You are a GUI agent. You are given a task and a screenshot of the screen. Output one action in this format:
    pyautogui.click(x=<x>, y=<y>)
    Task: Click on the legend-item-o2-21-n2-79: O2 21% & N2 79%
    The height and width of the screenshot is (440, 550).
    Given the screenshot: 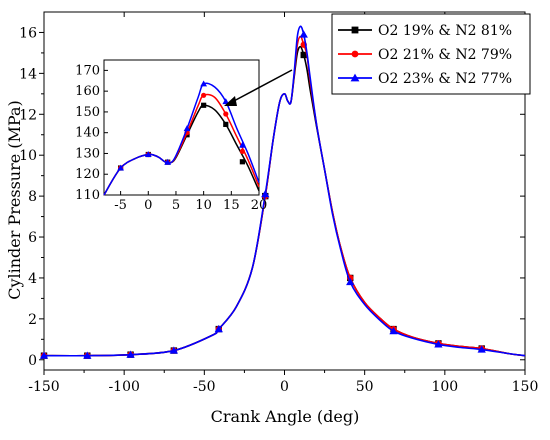 What is the action you would take?
    pyautogui.click(x=425, y=55)
    